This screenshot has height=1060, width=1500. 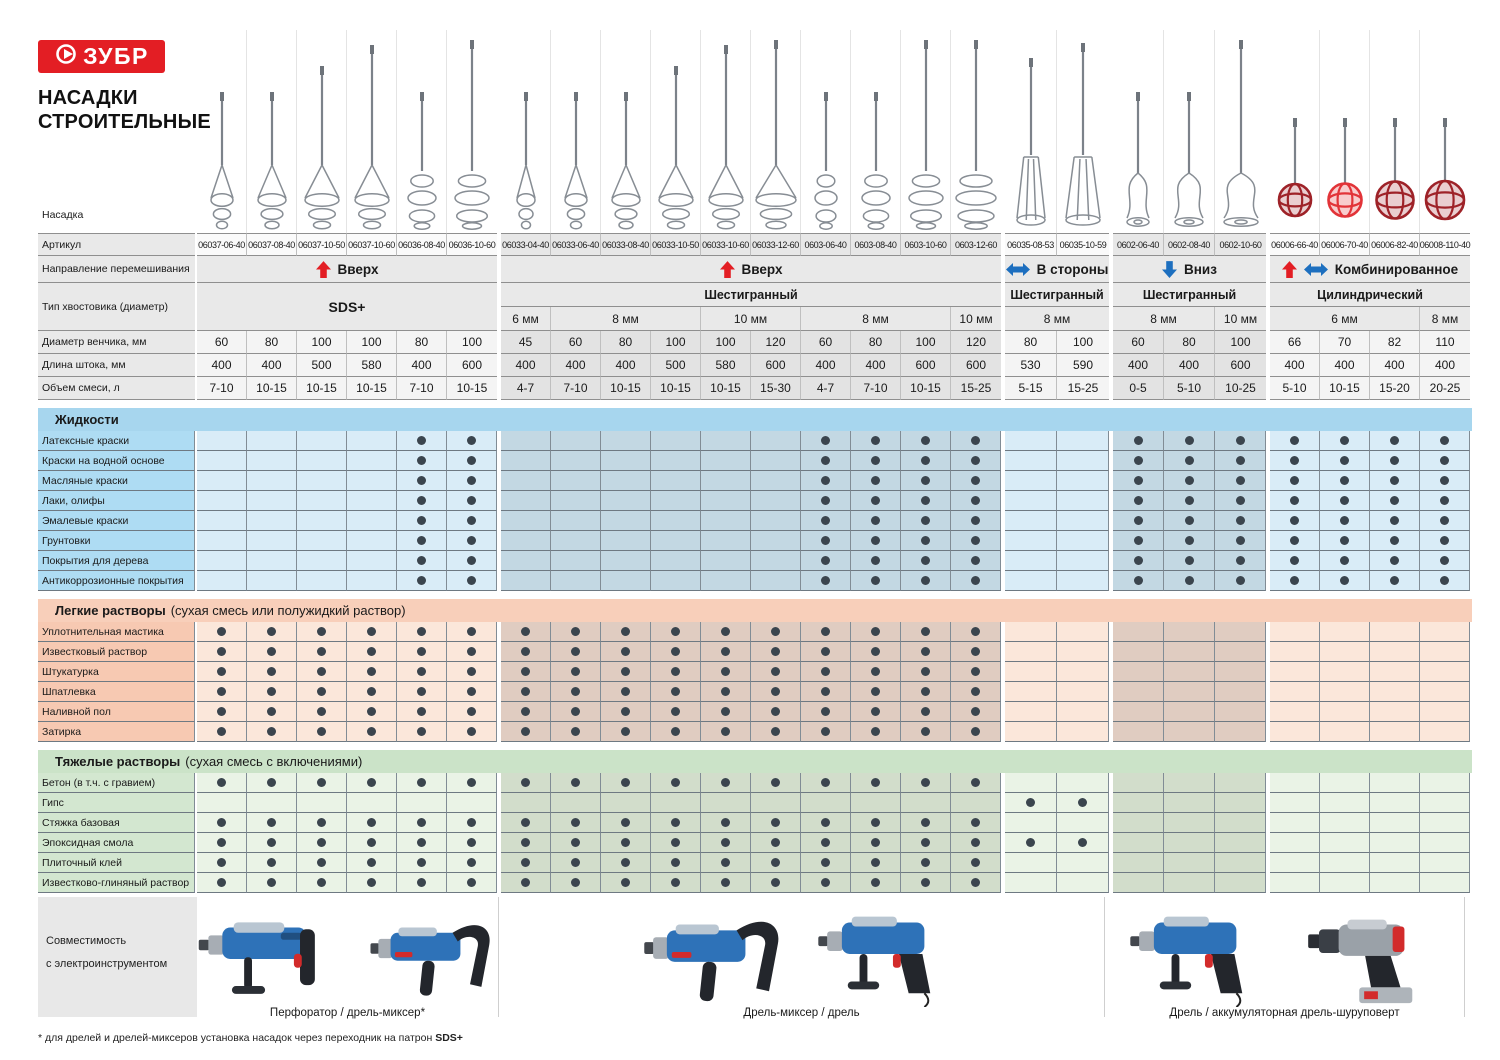 I want to click on length-cell: 400, so click(x=422, y=365).